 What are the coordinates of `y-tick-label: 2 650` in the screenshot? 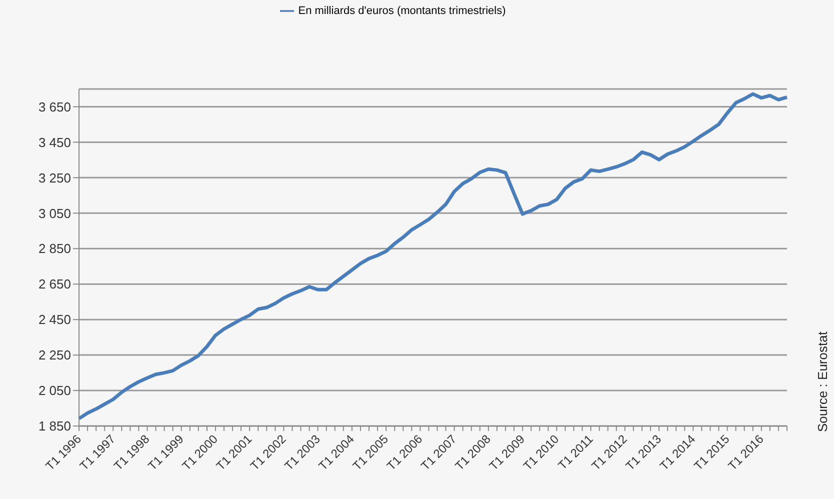 It's located at (54, 284).